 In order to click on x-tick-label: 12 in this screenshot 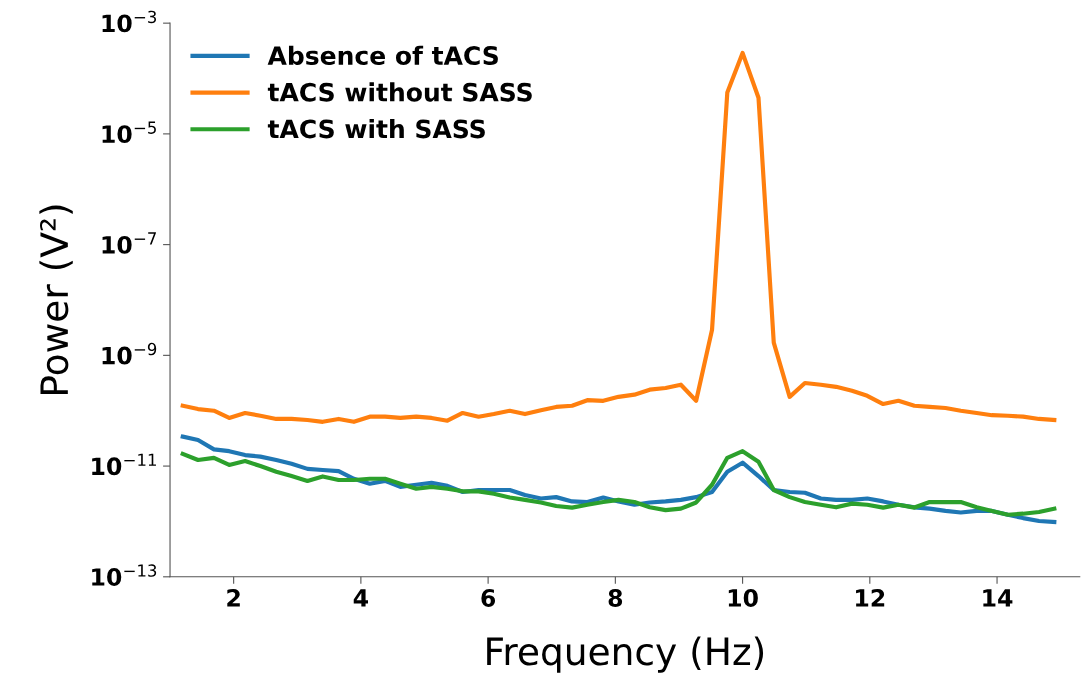, I will do `click(870, 598)`.